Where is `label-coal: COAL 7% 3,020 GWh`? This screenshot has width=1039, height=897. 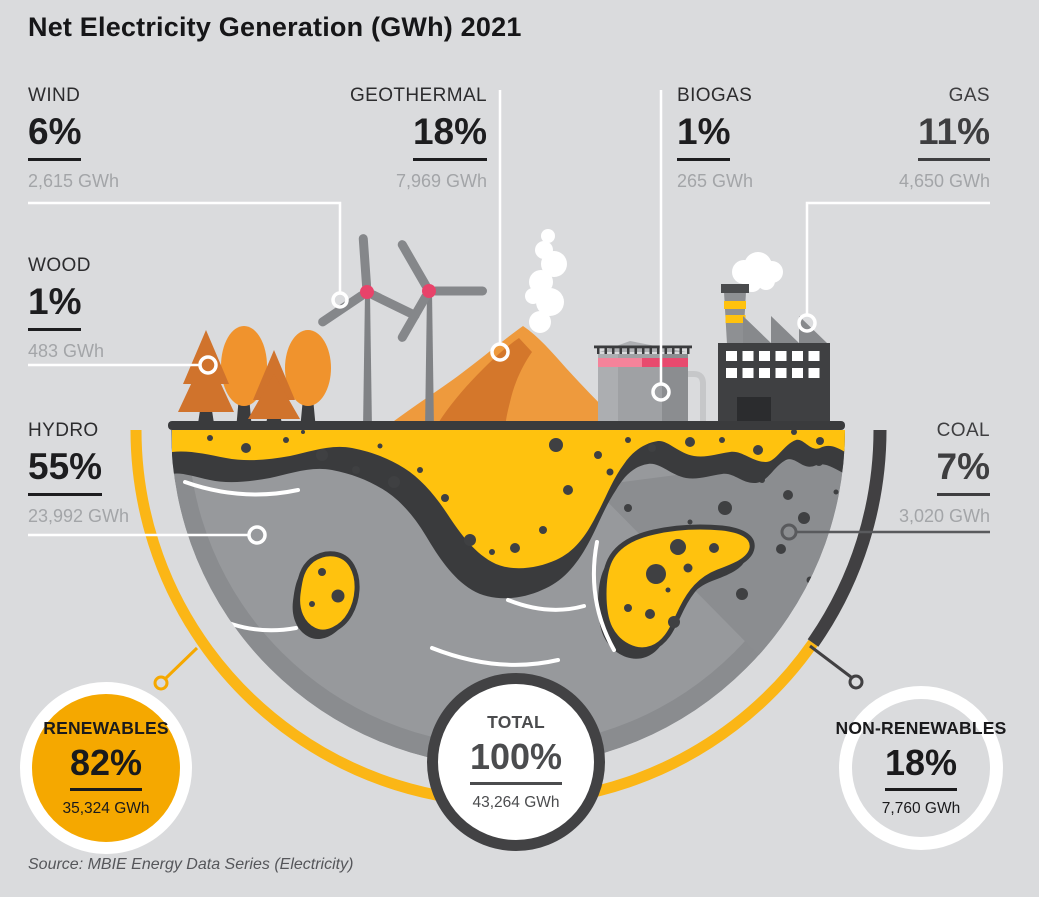 label-coal: COAL 7% 3,020 GWh is located at coordinates (944, 473).